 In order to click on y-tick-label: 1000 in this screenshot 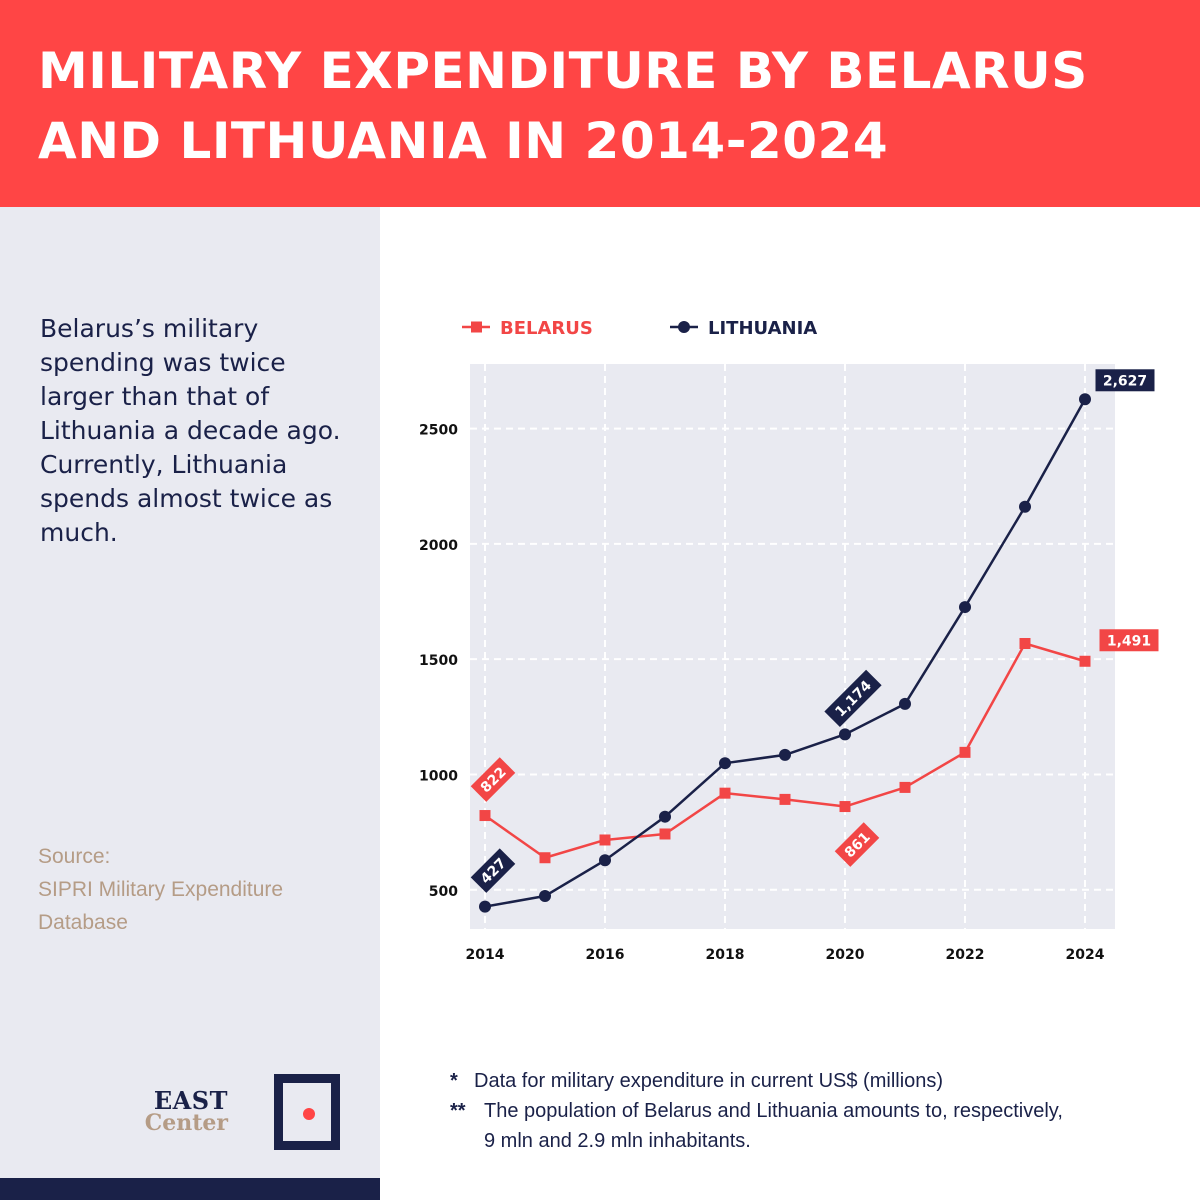, I will do `click(438, 776)`.